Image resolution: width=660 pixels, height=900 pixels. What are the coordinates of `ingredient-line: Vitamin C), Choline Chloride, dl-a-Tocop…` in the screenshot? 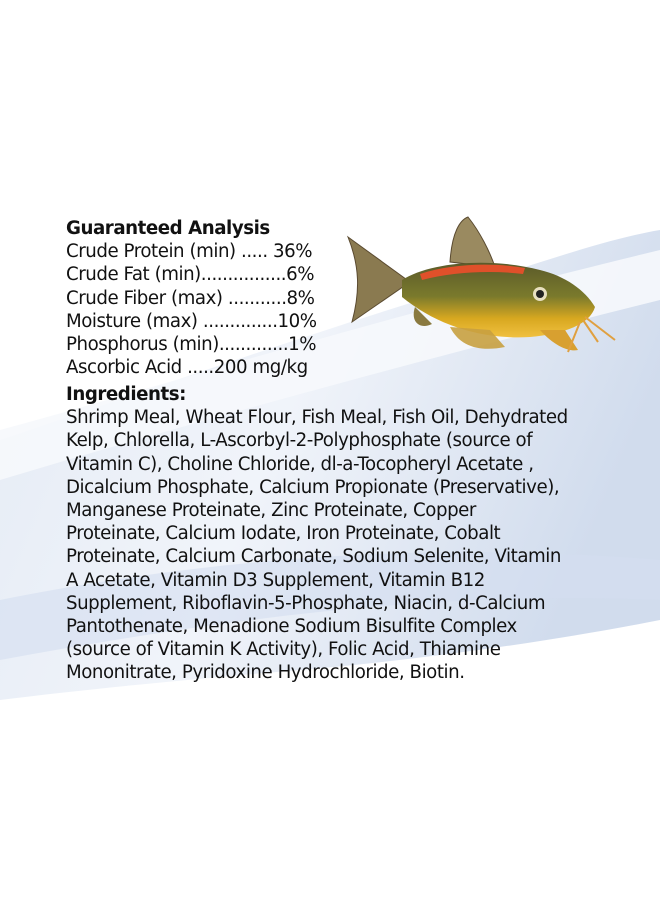 It's located at (300, 464).